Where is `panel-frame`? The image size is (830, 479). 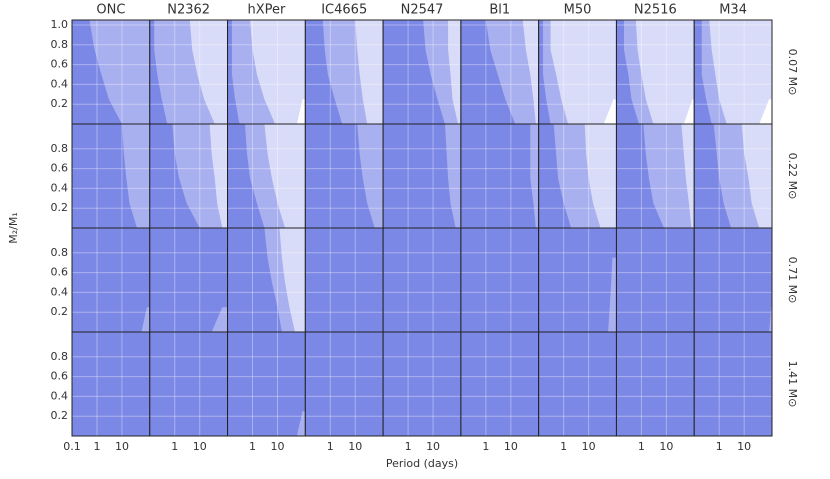 panel-frame is located at coordinates (733, 384).